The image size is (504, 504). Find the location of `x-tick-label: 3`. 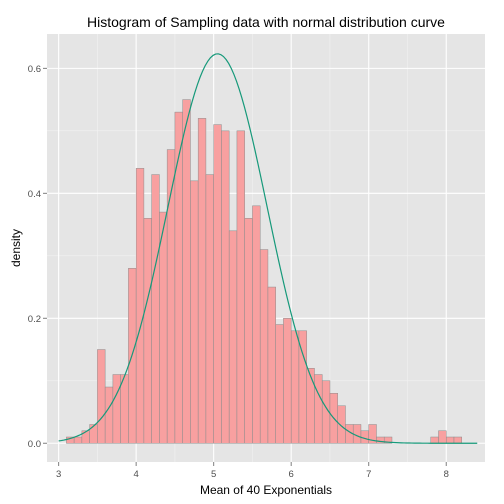

x-tick-label: 3 is located at coordinates (58, 474).